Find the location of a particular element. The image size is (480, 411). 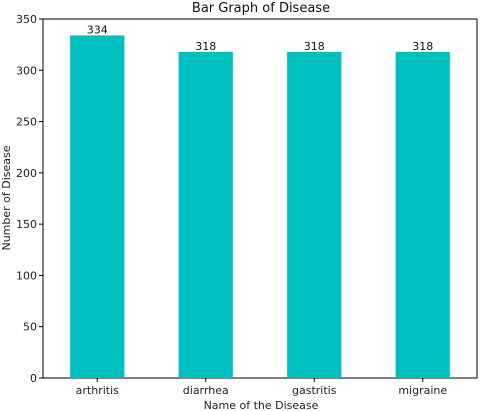

y-tick-label: 300 is located at coordinates (26, 70).